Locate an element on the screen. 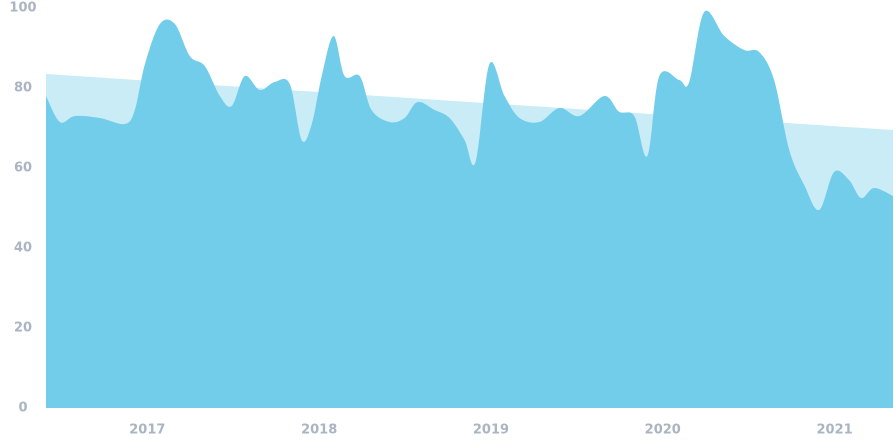 This screenshot has width=896, height=448. y-tick-label: 0 is located at coordinates (22, 408).